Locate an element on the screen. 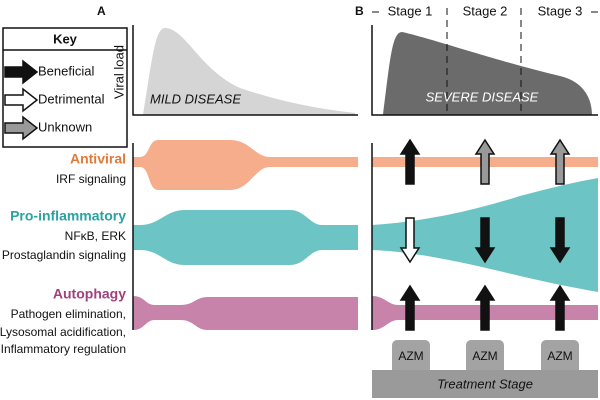 The width and height of the screenshot is (600, 400). pathway-name: Pro-inflammatory is located at coordinates (68, 216).